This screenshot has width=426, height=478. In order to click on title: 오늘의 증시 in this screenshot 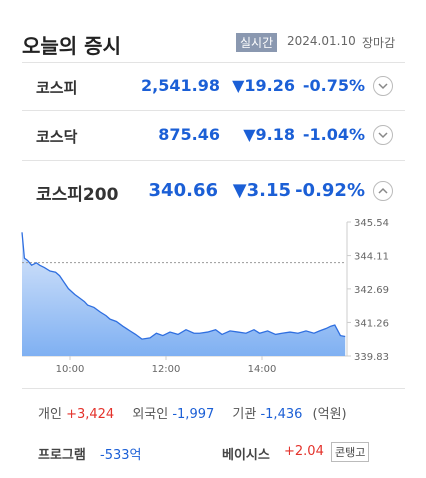, I will do `click(71, 46)`.